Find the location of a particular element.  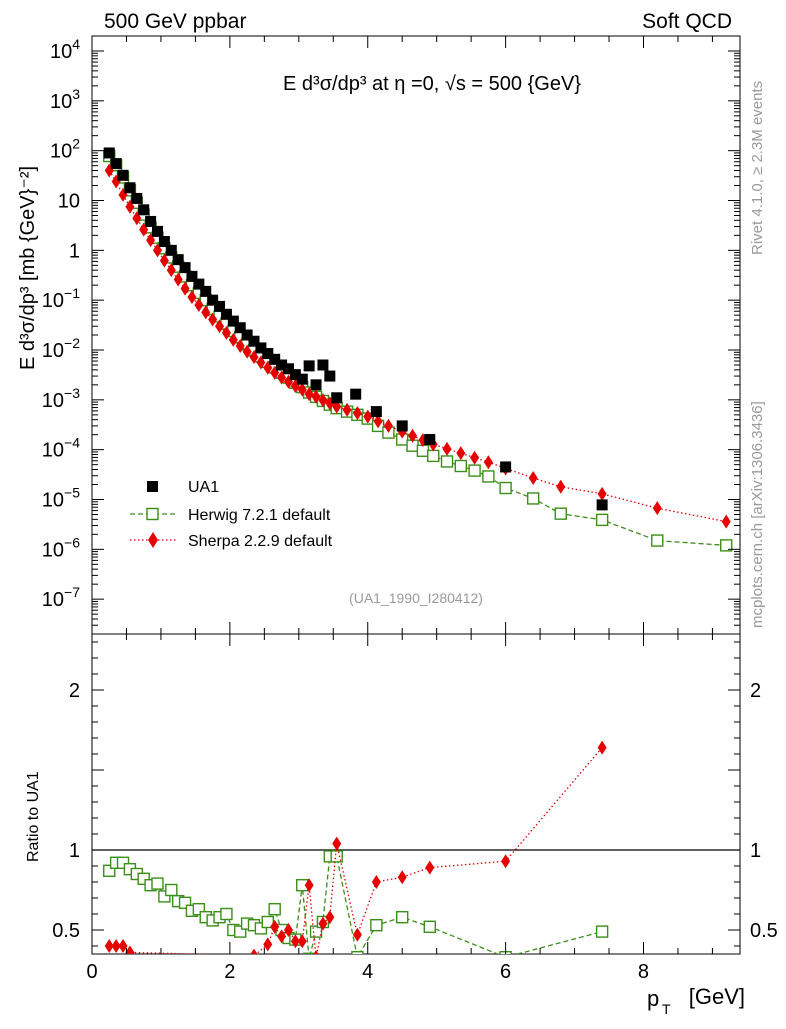

x-tick-label: 2 is located at coordinates (229, 972).